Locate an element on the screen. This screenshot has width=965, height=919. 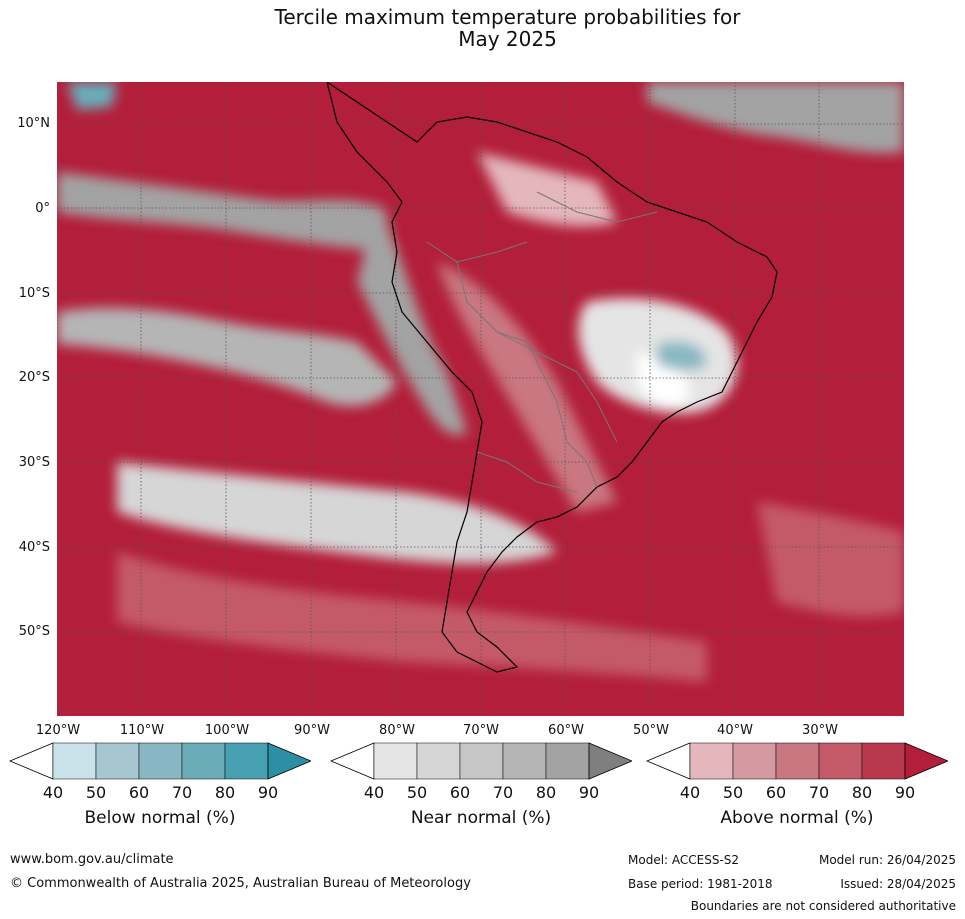
lon-label: 120°W is located at coordinates (58, 730).